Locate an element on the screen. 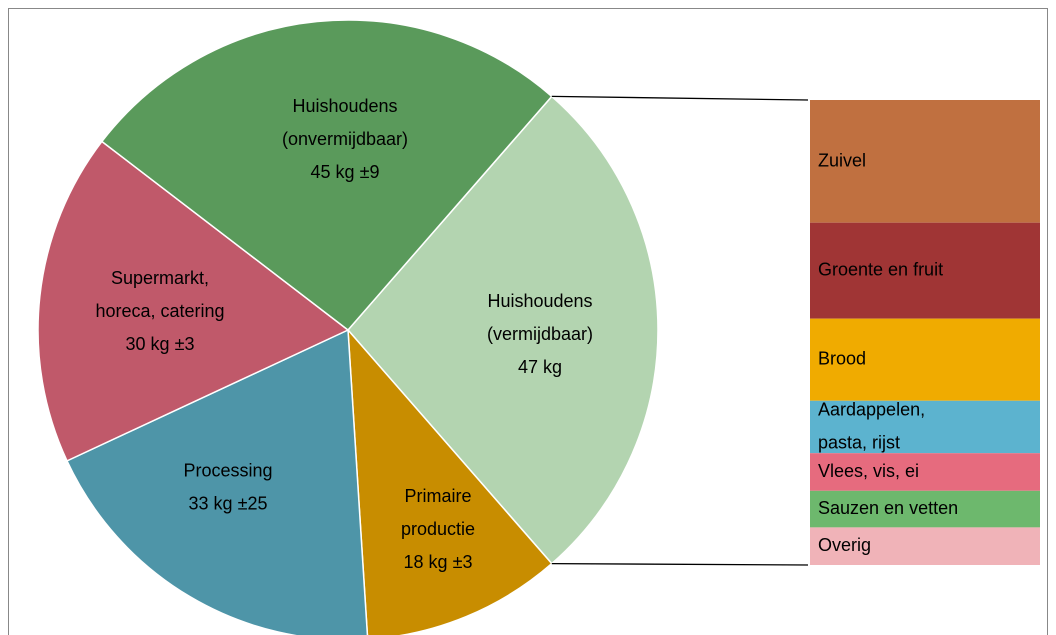  segment-label-line: Groente en fruit is located at coordinates (880, 269).